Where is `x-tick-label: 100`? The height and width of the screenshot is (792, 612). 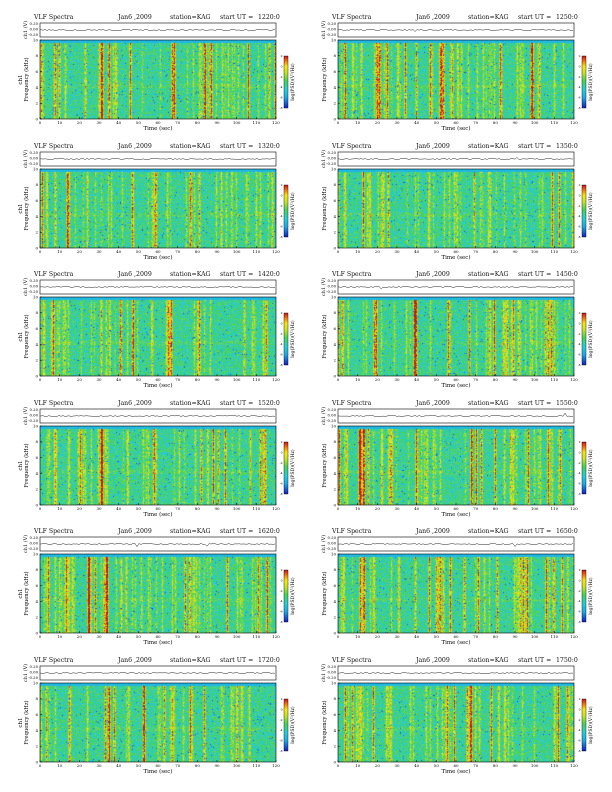
x-tick-label: 100 is located at coordinates (535, 251).